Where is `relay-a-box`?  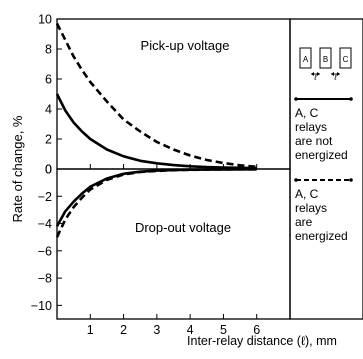
relay-a-box is located at coordinates (305, 58).